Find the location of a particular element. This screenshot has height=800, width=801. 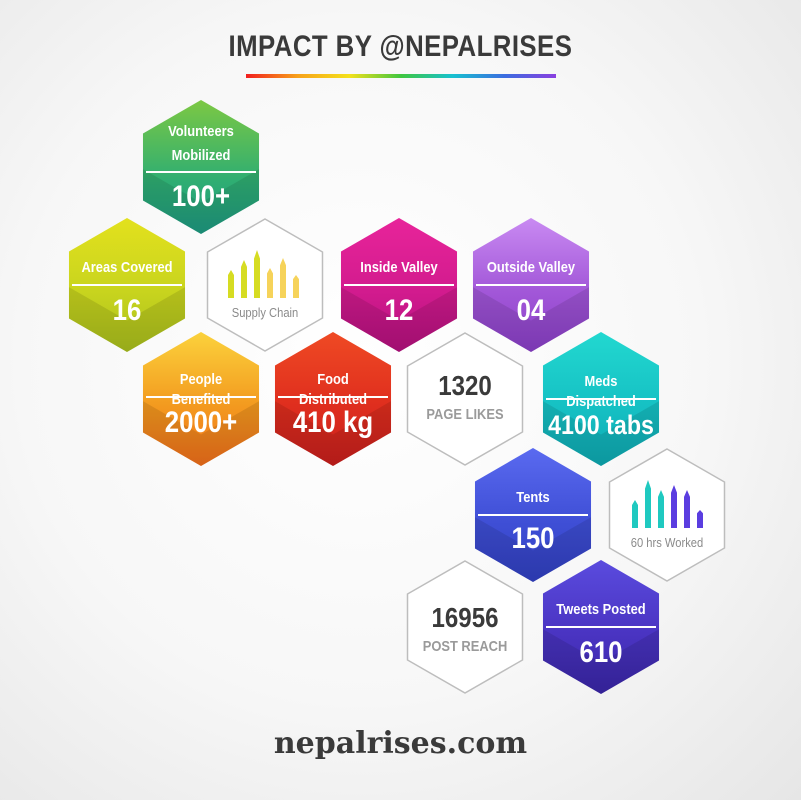

inside-valley-value: 12 is located at coordinates (399, 310).